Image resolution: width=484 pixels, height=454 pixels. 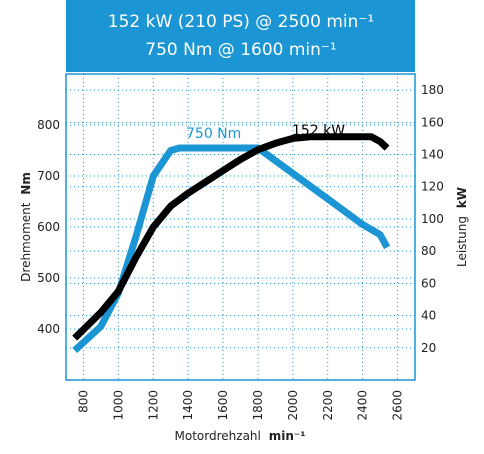 What do you see at coordinates (428, 283) in the screenshot?
I see `y-right-tick-60: 60` at bounding box center [428, 283].